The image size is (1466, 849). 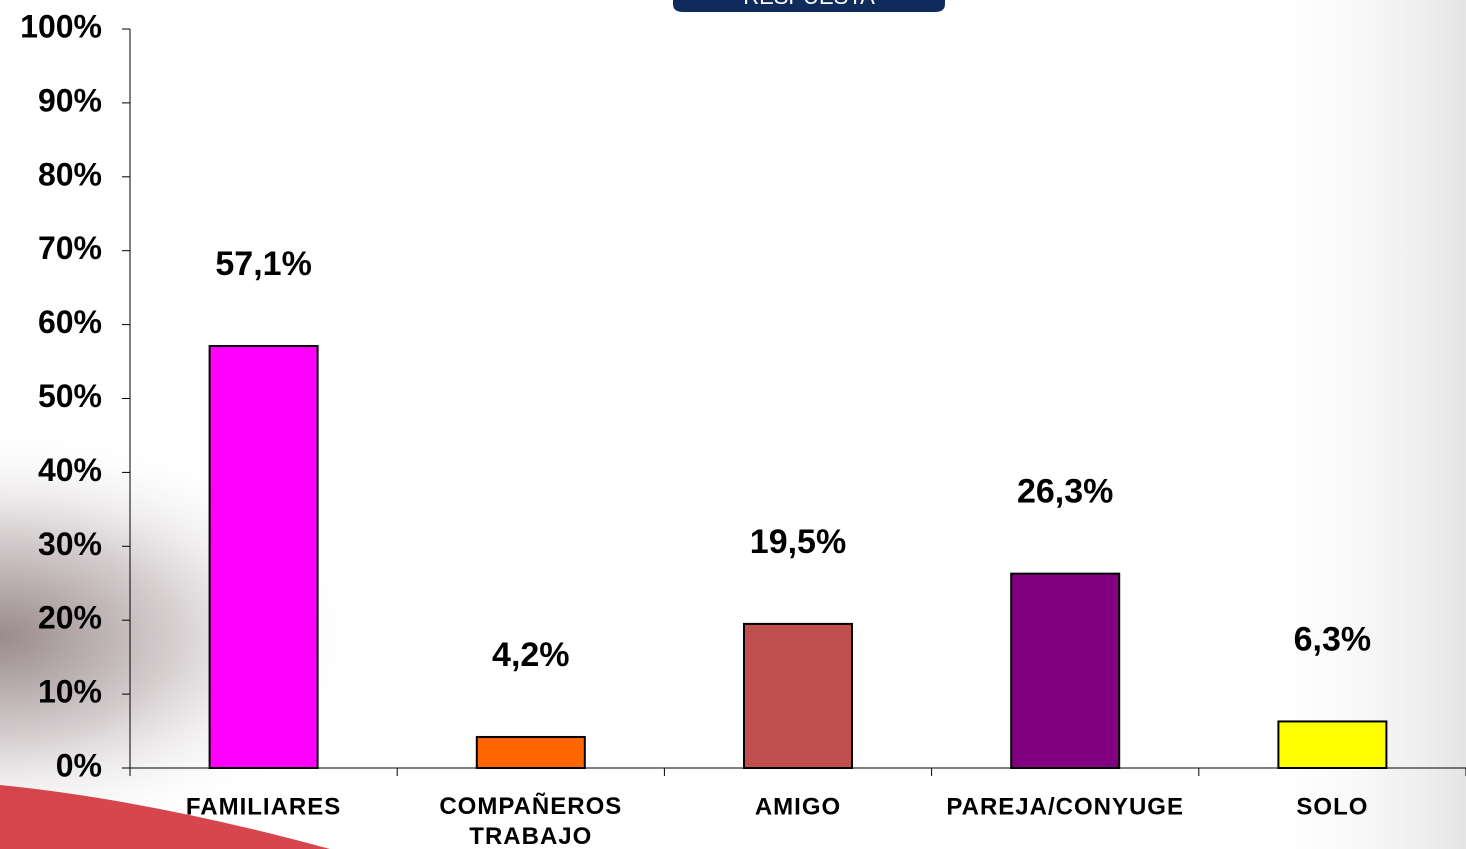 What do you see at coordinates (70, 322) in the screenshot?
I see `y-tick-label: 60%` at bounding box center [70, 322].